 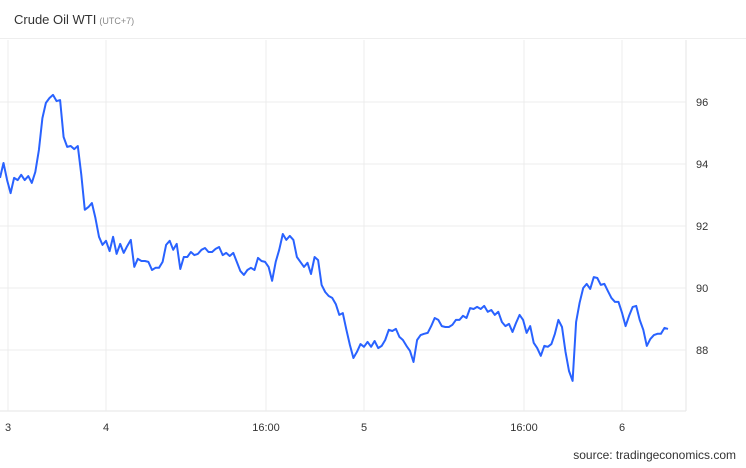 I want to click on y-tick-label: 96, so click(x=702, y=103).